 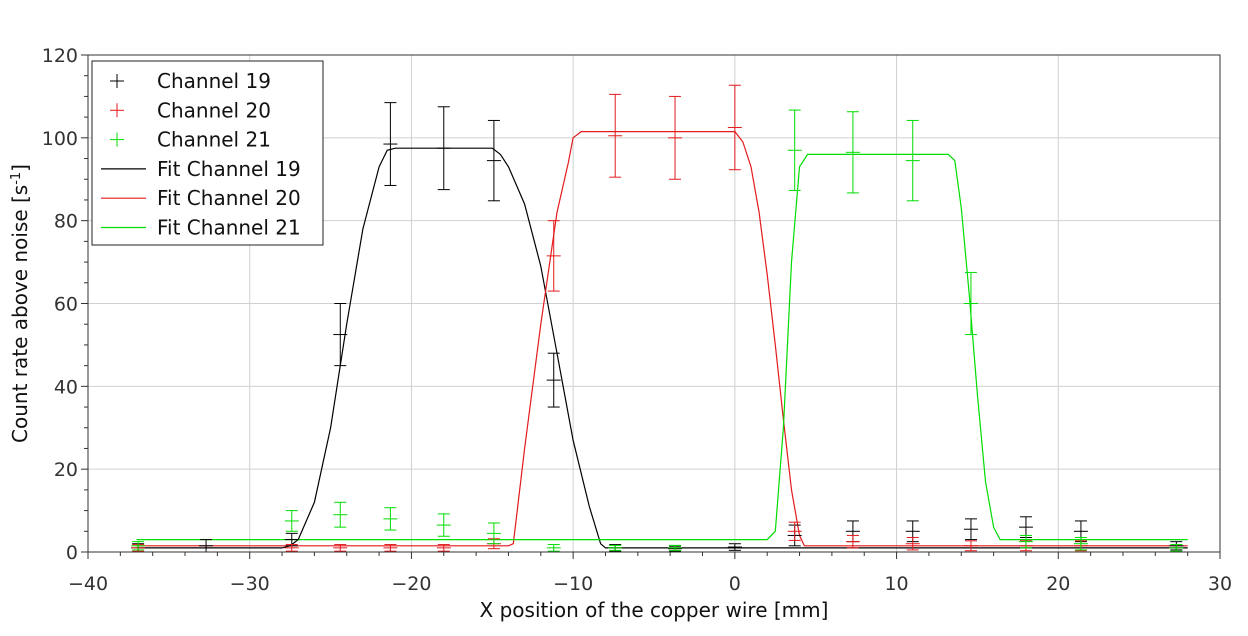 What do you see at coordinates (214, 110) in the screenshot?
I see `legend-label: Channel 20` at bounding box center [214, 110].